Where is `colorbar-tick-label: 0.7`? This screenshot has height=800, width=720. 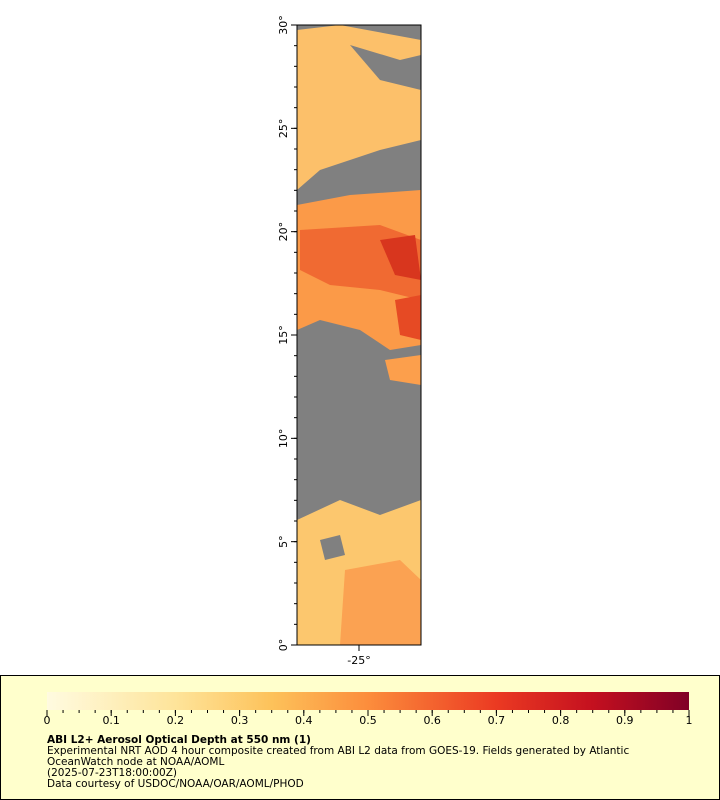 colorbar-tick-label: 0.7 is located at coordinates (497, 720).